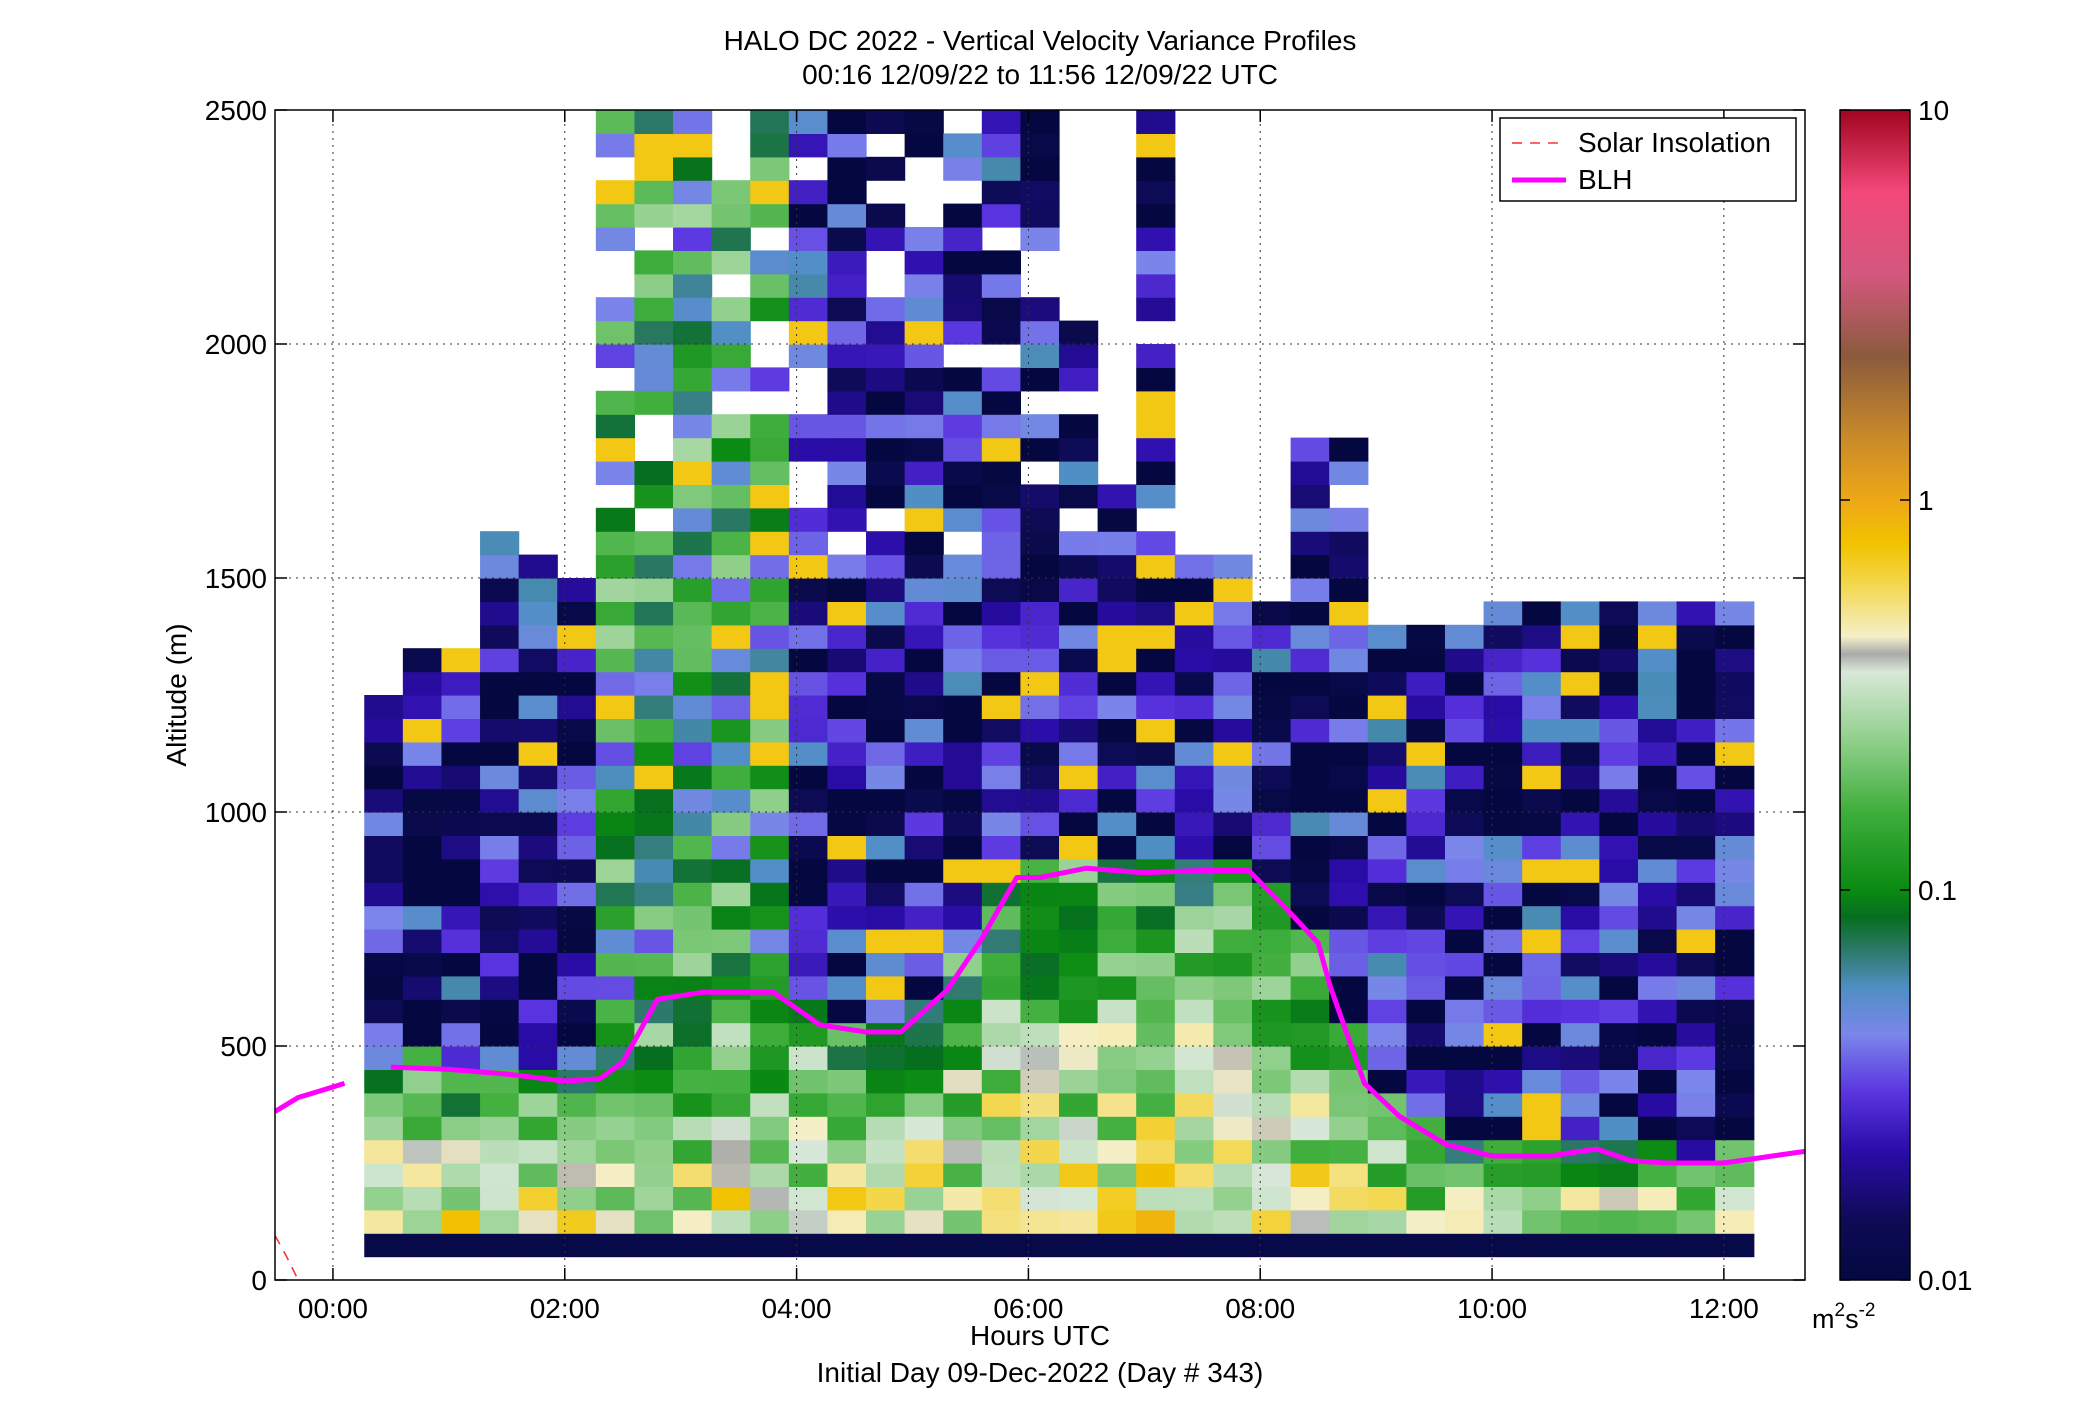  Describe the element at coordinates (1040, 74) in the screenshot. I see `chart-subtitle: 00:16 12/09/22 to 11:56 12/09/22 UTC` at that location.